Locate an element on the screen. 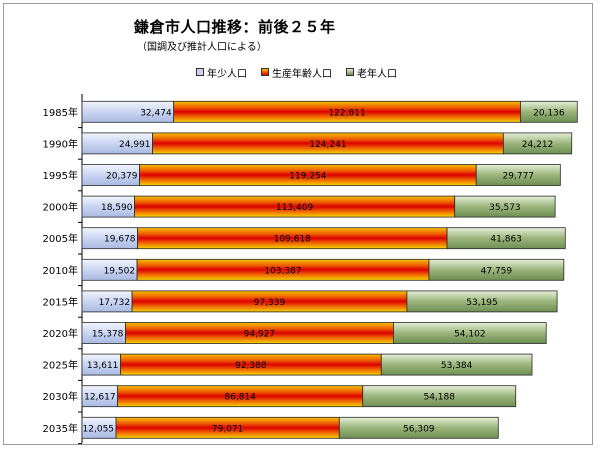 Image resolution: width=600 pixels, height=450 pixels. bar-value-label: 122,811 is located at coordinates (346, 113).